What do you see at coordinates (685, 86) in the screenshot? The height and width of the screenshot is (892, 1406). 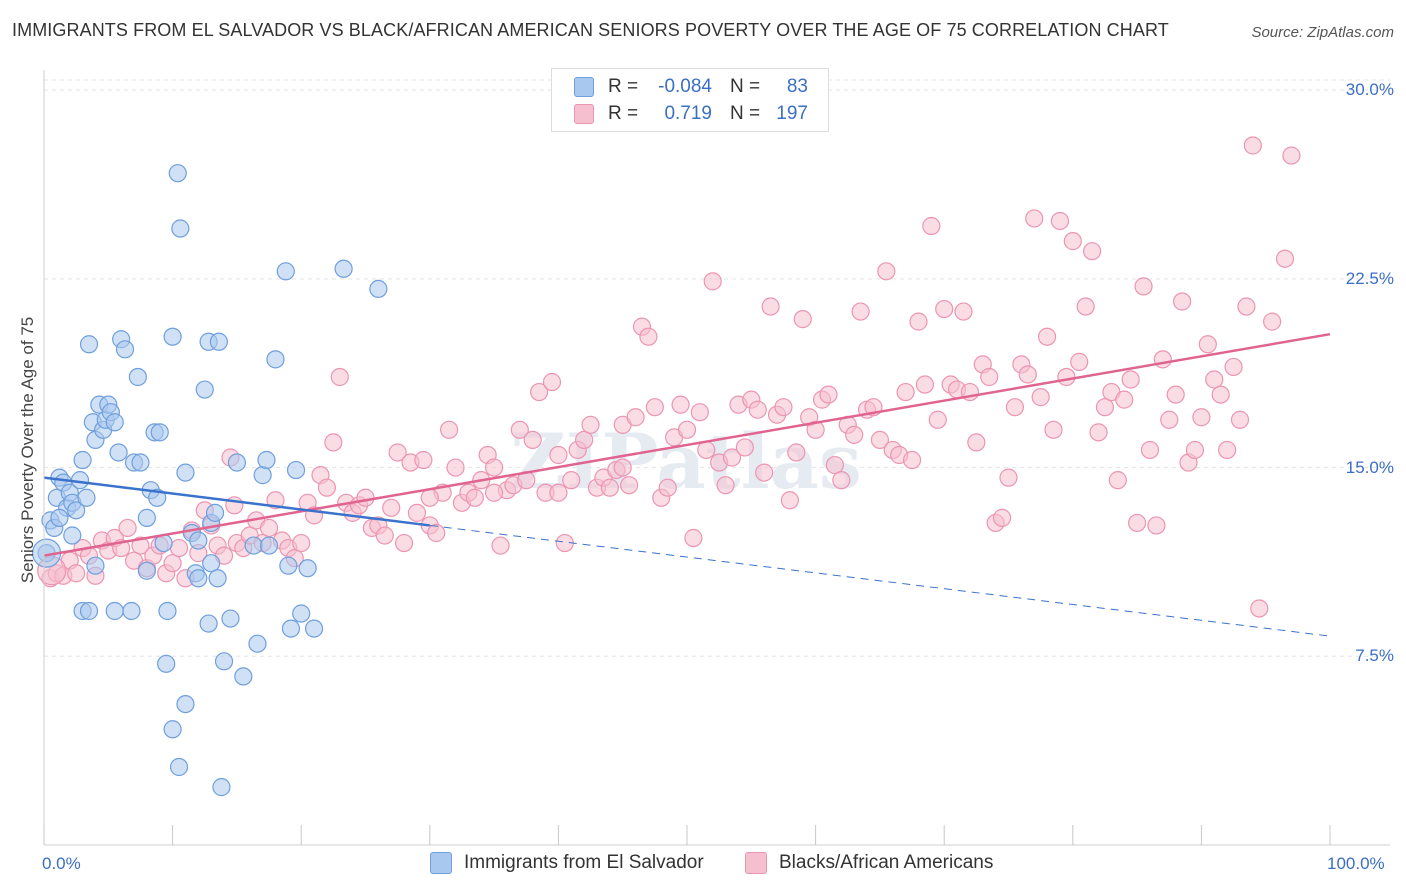 I see `r-value: -0.084` at bounding box center [685, 86].